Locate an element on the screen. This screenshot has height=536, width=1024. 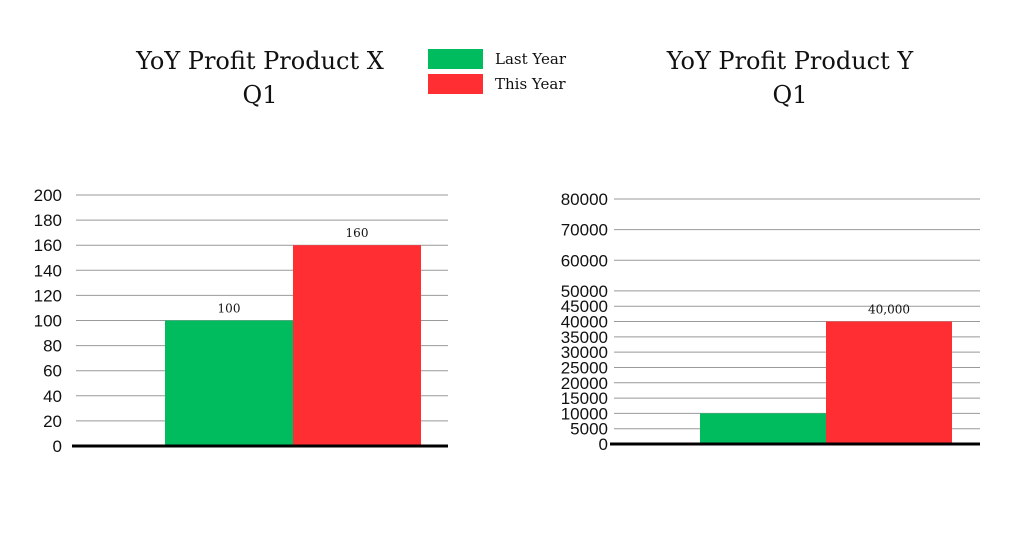
legend-swatch-last-year is located at coordinates (455, 59).